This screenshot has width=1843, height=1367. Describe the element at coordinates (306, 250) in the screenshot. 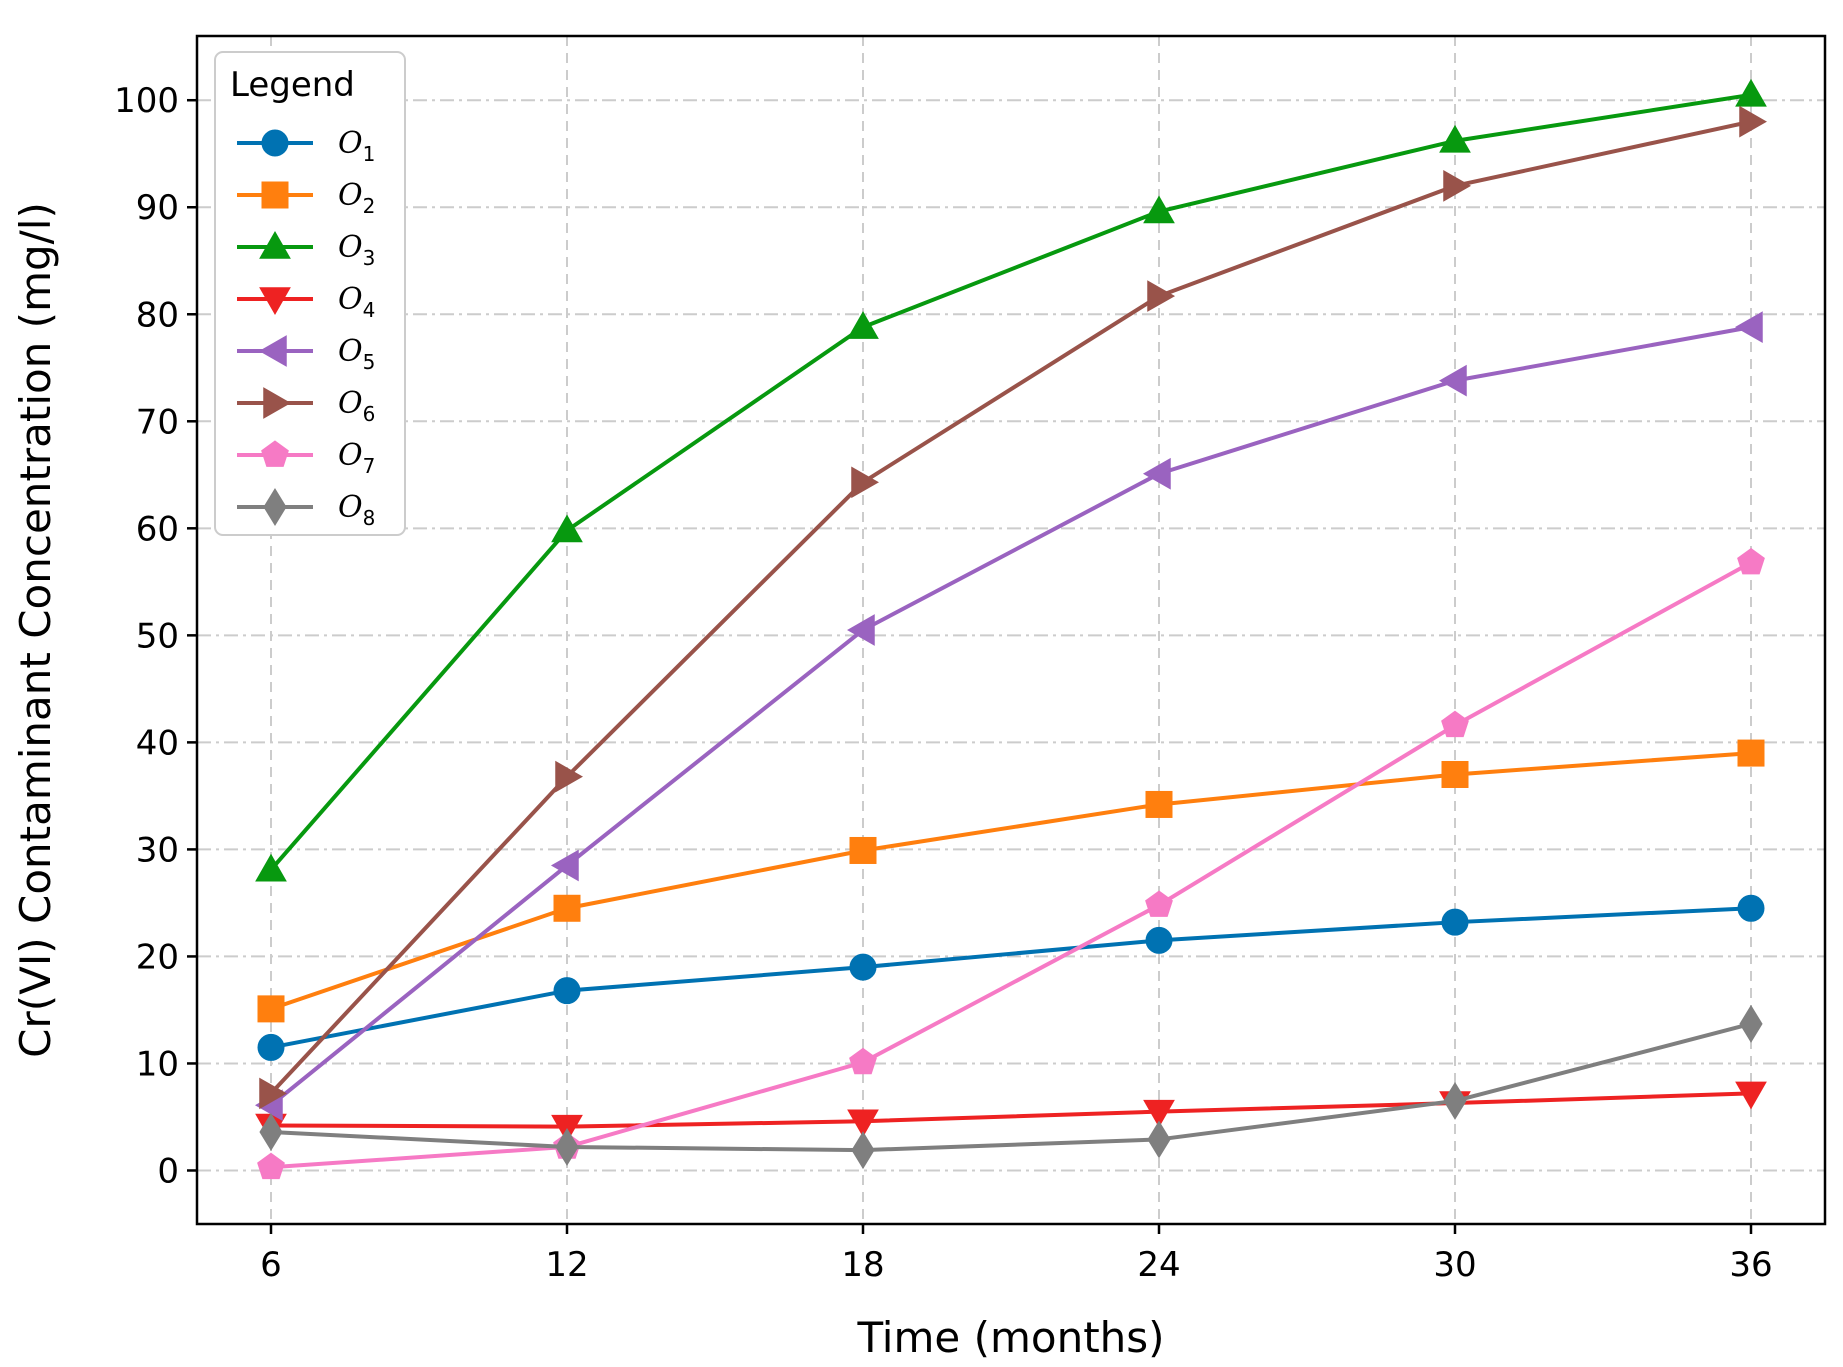

I see `legend-item-o3: O3` at that location.